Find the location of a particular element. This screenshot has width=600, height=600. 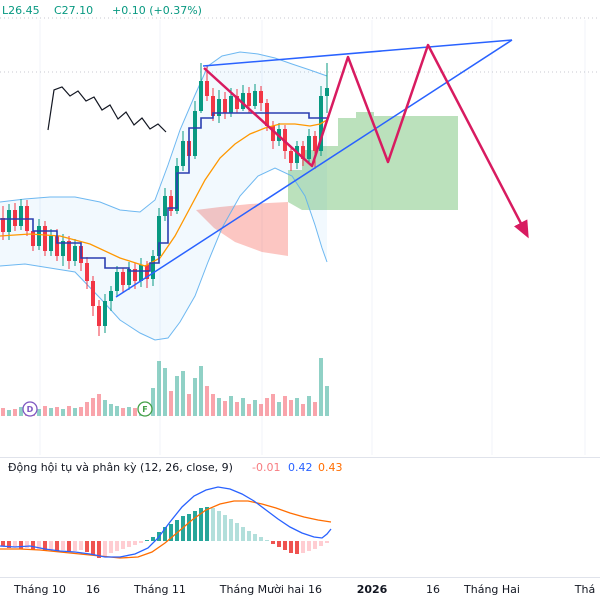

ohlc-close-value: C27.10 is located at coordinates (73, 10).